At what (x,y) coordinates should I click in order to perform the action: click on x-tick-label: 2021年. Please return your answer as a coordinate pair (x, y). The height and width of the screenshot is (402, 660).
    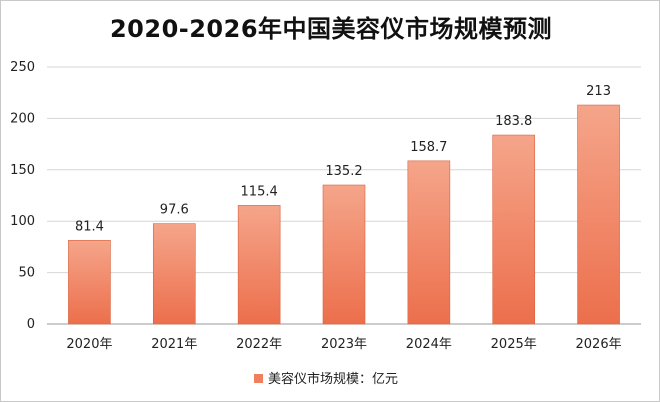
    Looking at the image, I should click on (174, 344).